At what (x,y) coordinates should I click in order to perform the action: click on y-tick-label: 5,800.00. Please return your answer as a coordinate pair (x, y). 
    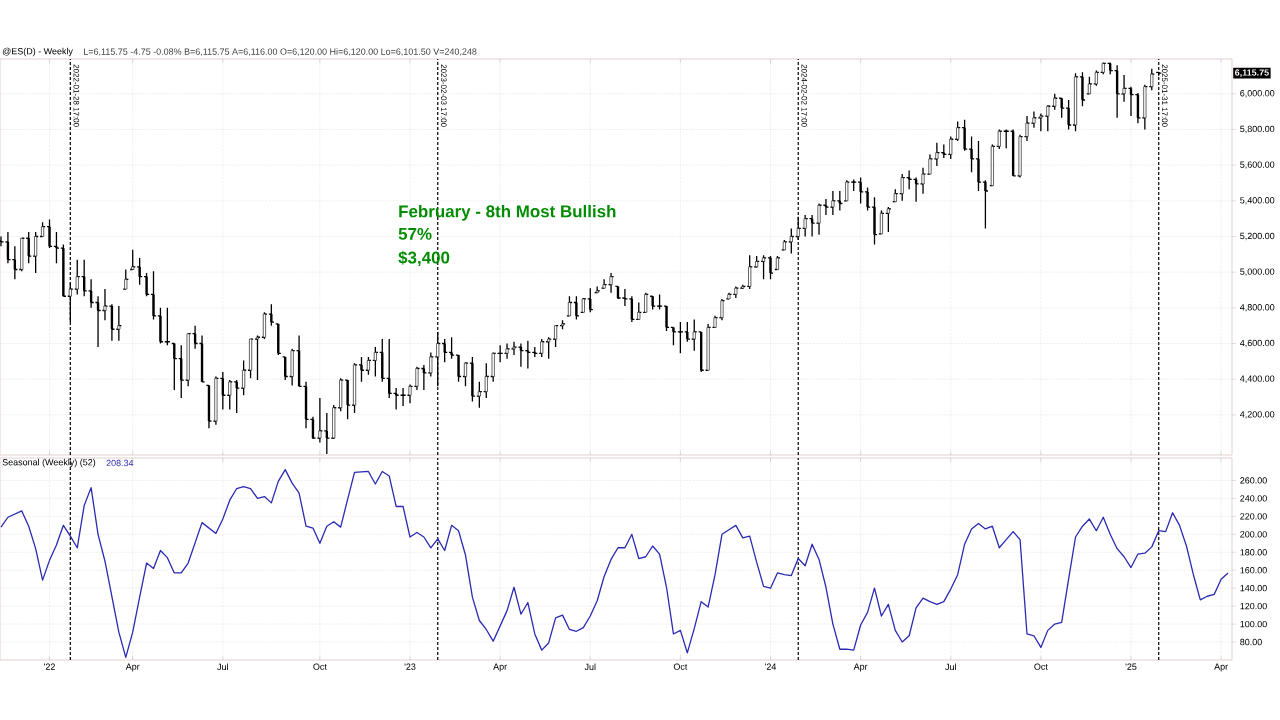
    Looking at the image, I should click on (1257, 129).